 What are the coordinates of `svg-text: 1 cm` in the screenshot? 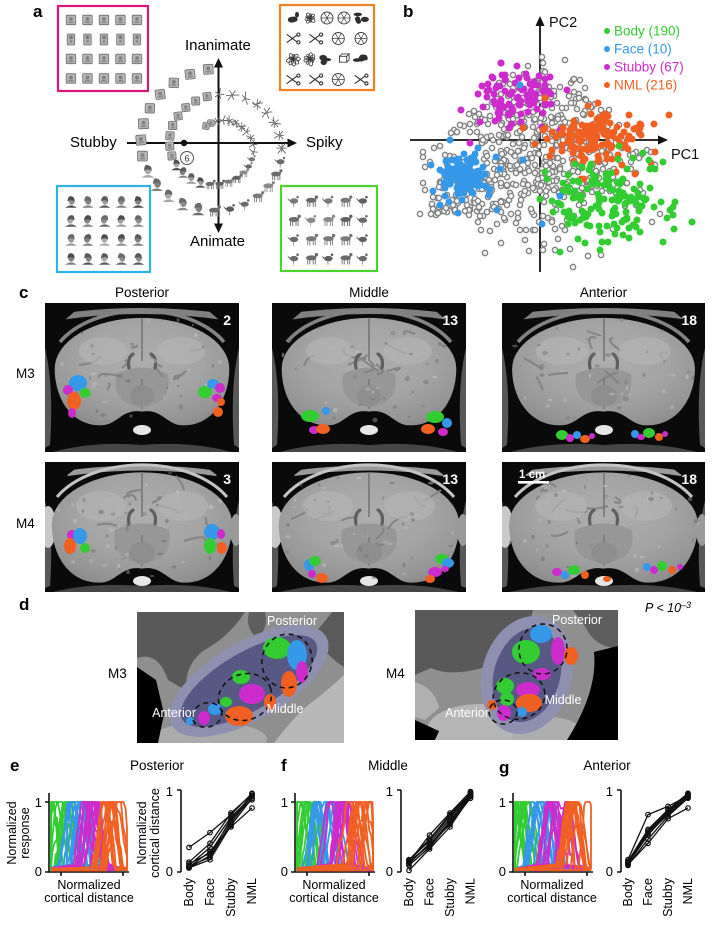 It's located at (532, 475).